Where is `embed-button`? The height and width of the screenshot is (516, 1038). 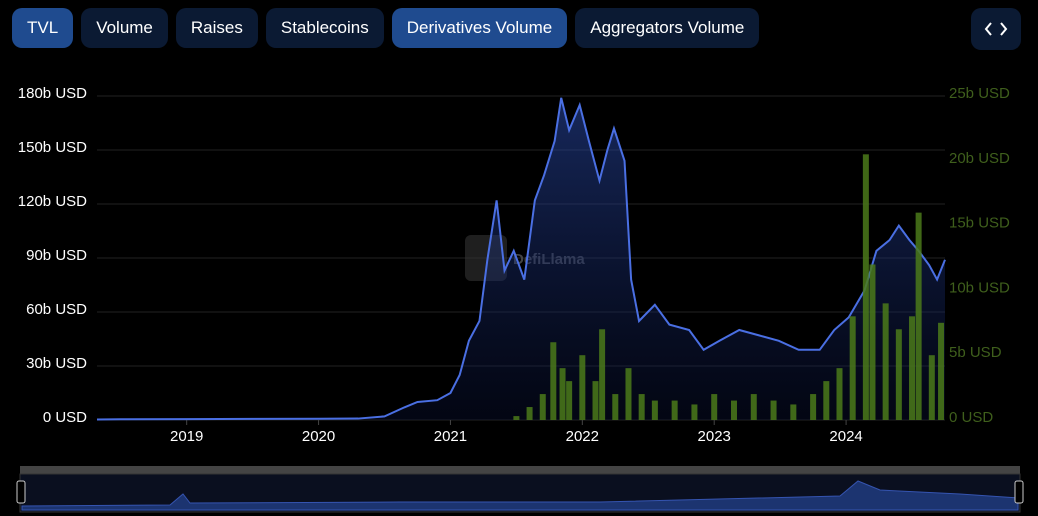
embed-button is located at coordinates (996, 29).